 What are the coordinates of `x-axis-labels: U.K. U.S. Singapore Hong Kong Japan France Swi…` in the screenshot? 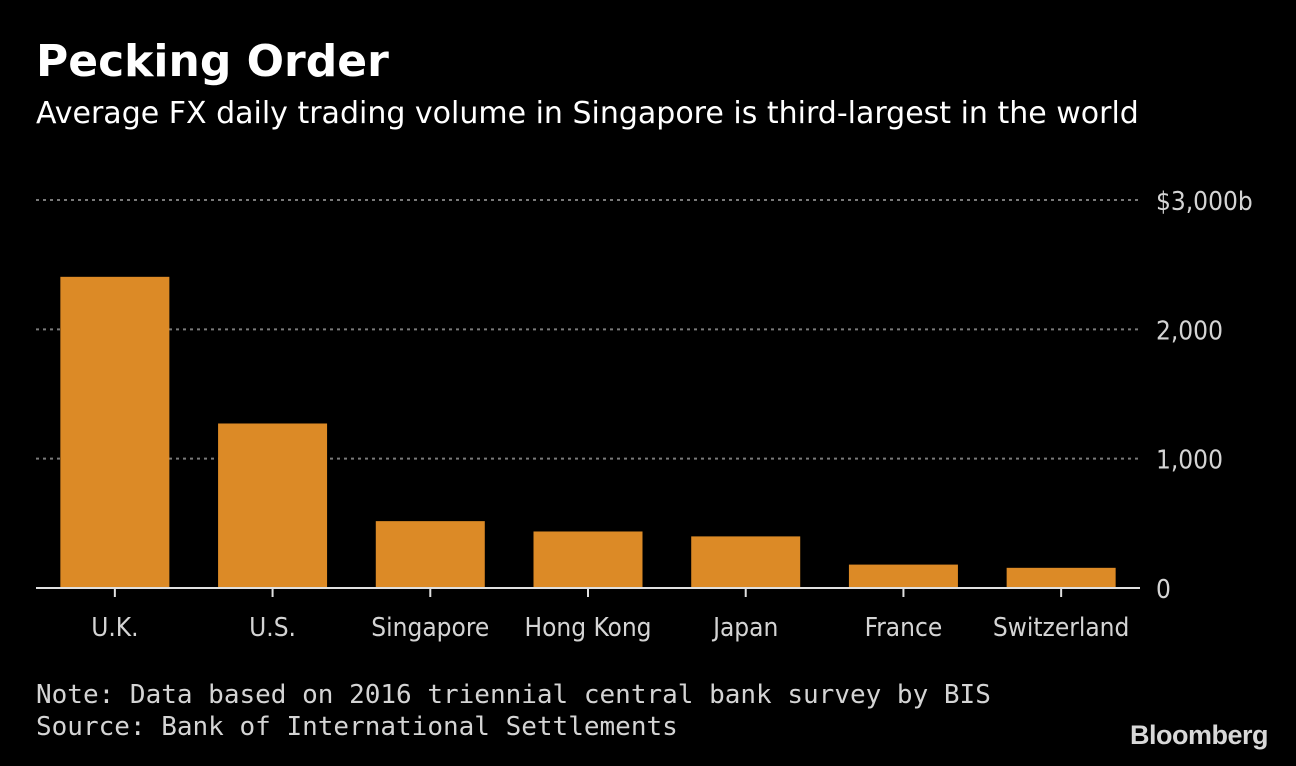 It's located at (610, 628).